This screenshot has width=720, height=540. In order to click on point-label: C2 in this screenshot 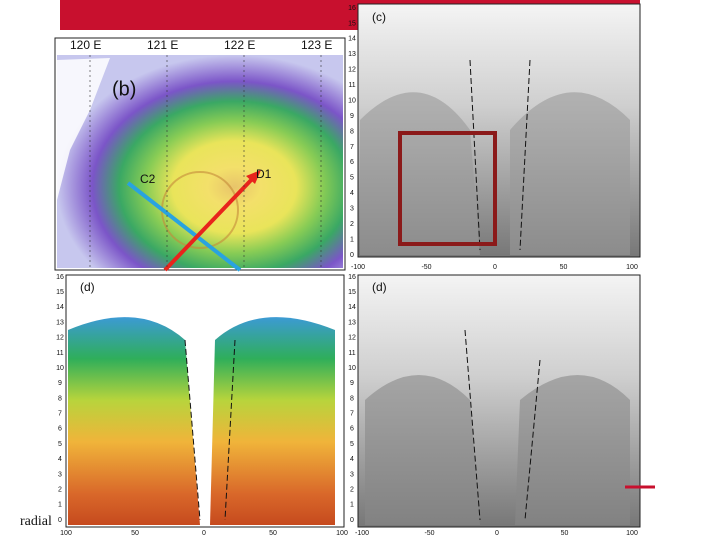, I will do `click(148, 179)`.